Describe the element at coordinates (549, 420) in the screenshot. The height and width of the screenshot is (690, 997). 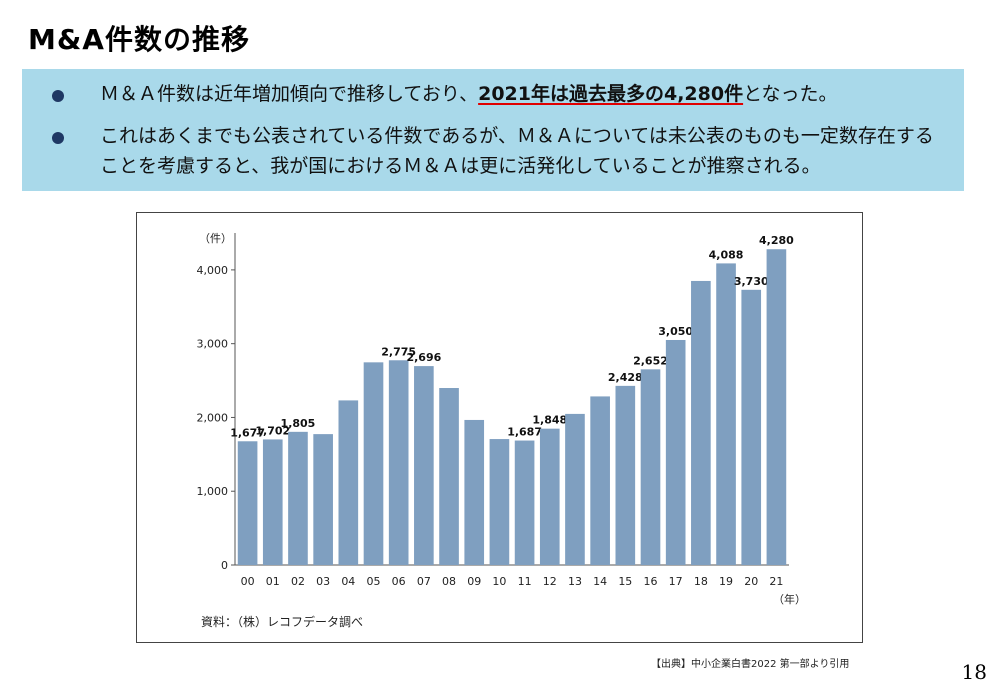
I see `data-label: 1,848` at that location.